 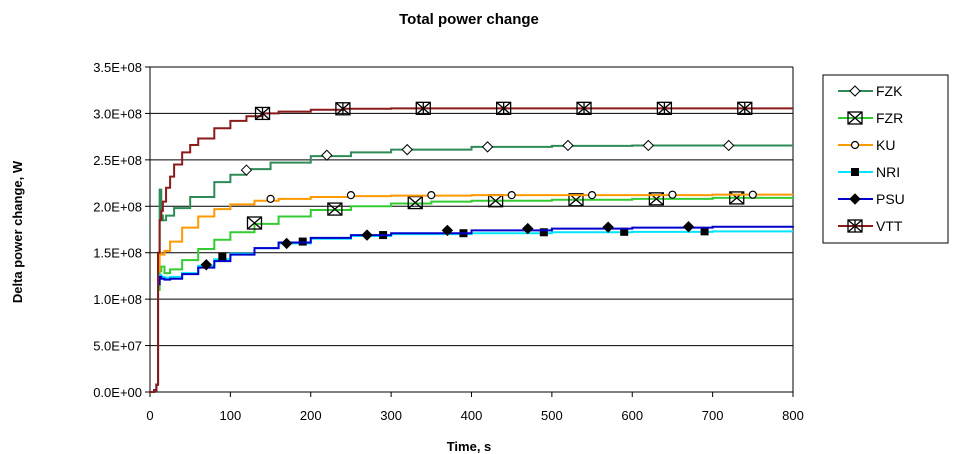 I want to click on legend-label: KU, so click(x=885, y=145).